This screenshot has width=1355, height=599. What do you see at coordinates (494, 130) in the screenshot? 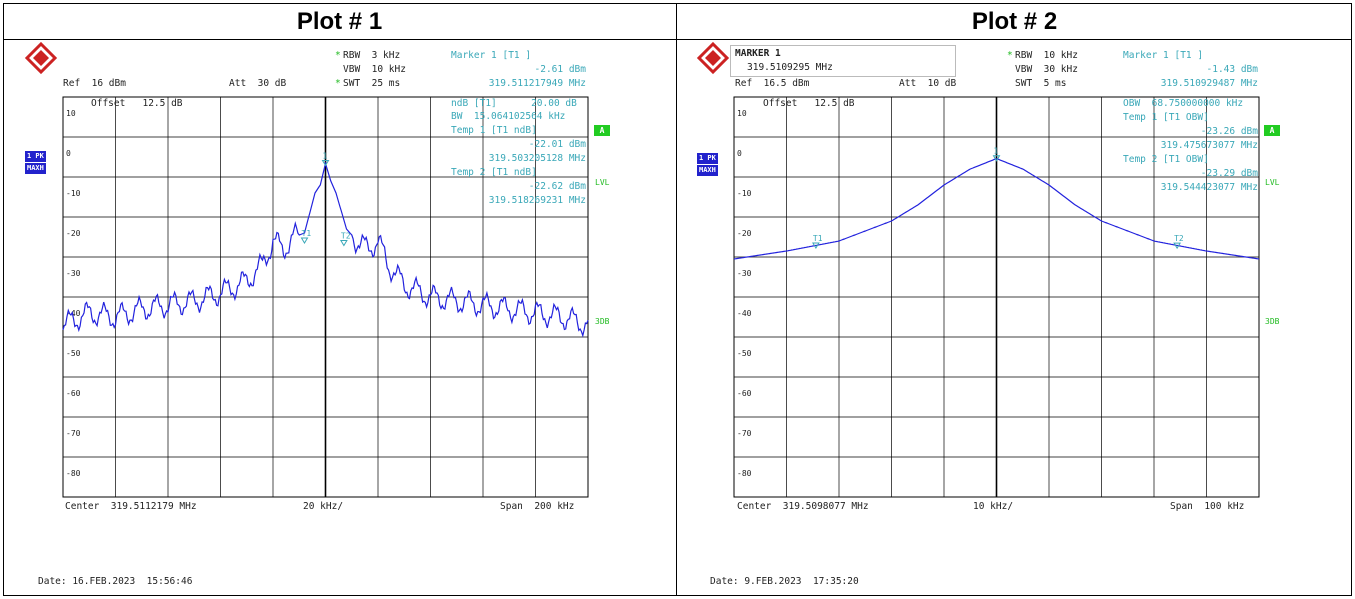
I see `temp1-header: Temp 1 [T1 ndB]` at bounding box center [494, 130].